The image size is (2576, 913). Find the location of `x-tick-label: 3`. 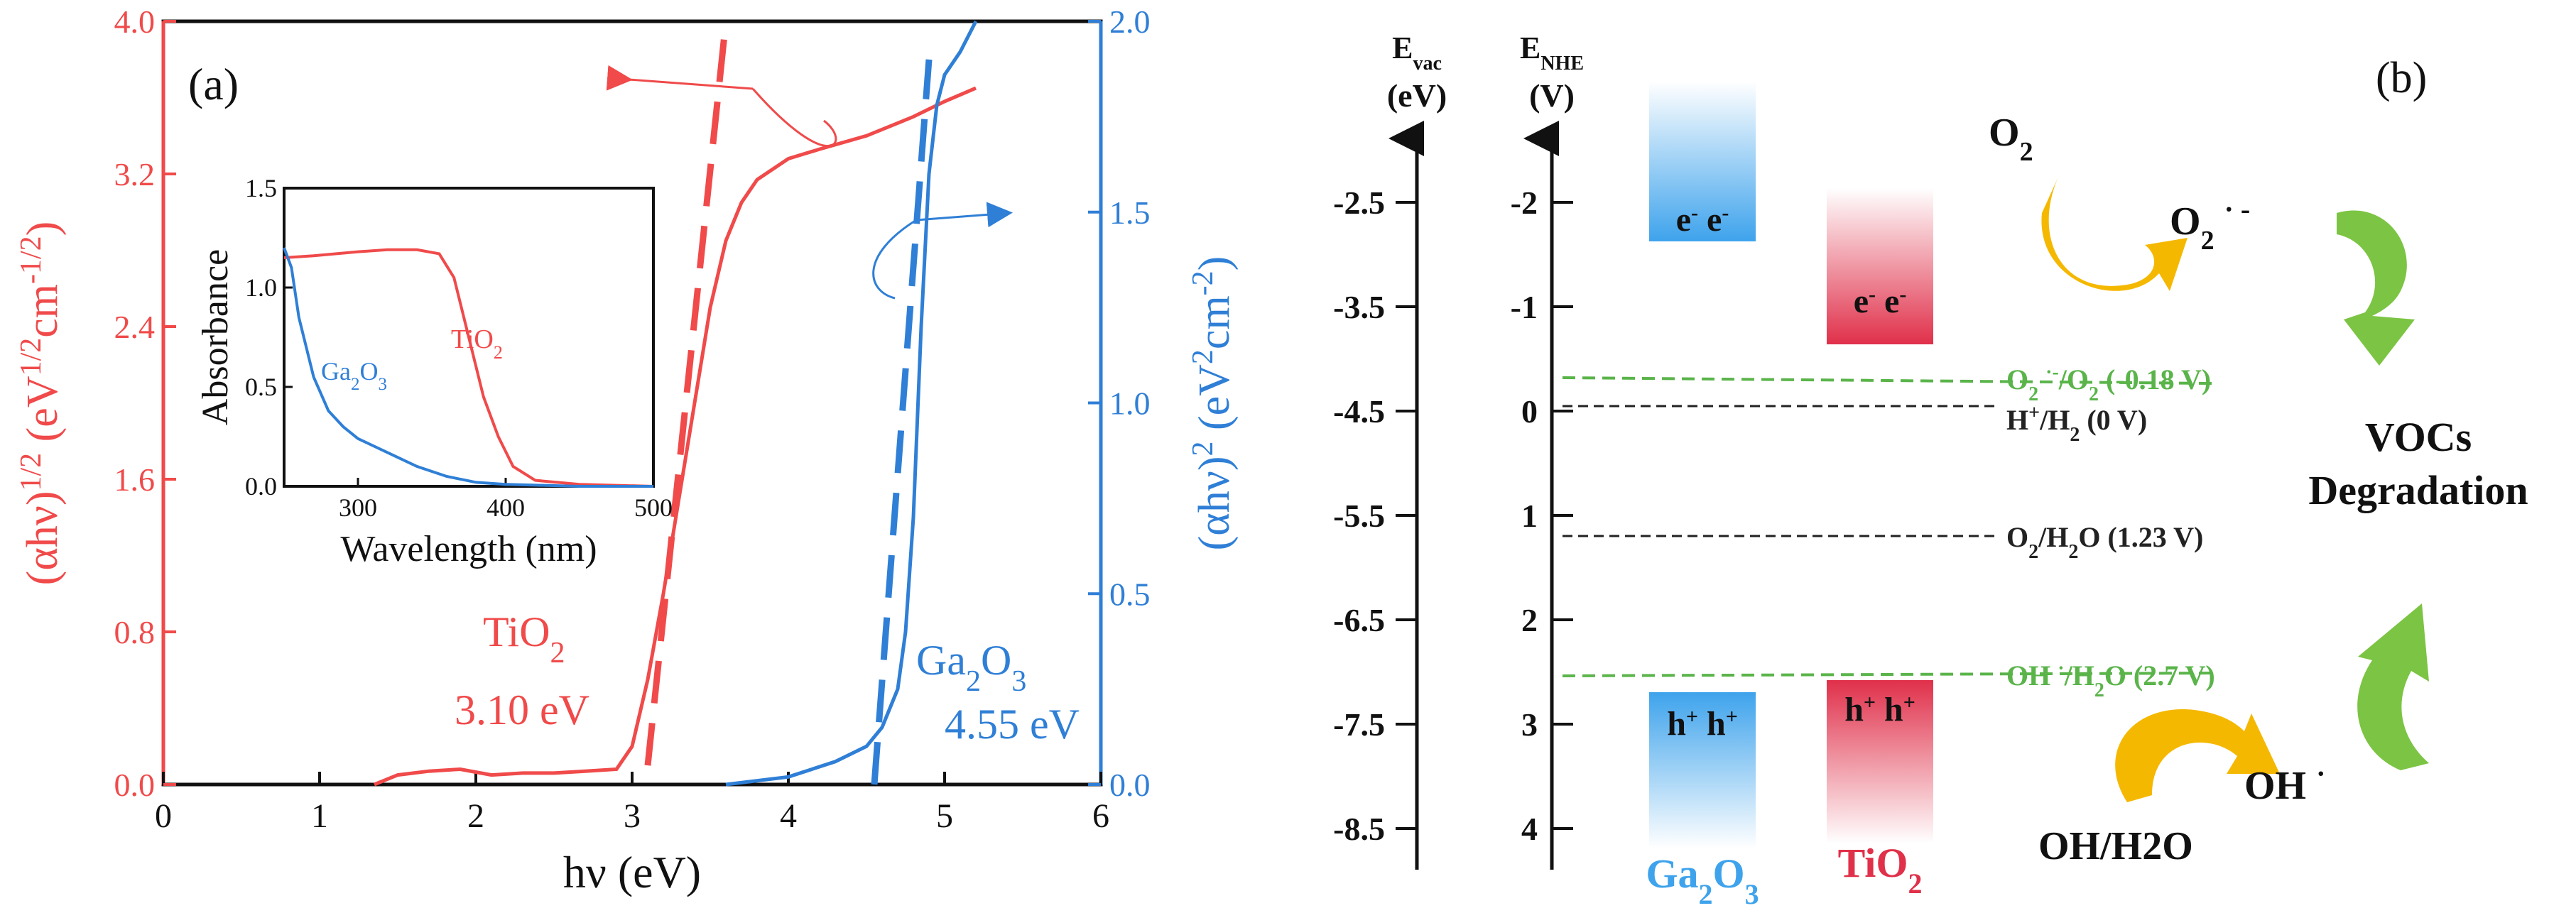

x-tick-label: 3 is located at coordinates (633, 816).